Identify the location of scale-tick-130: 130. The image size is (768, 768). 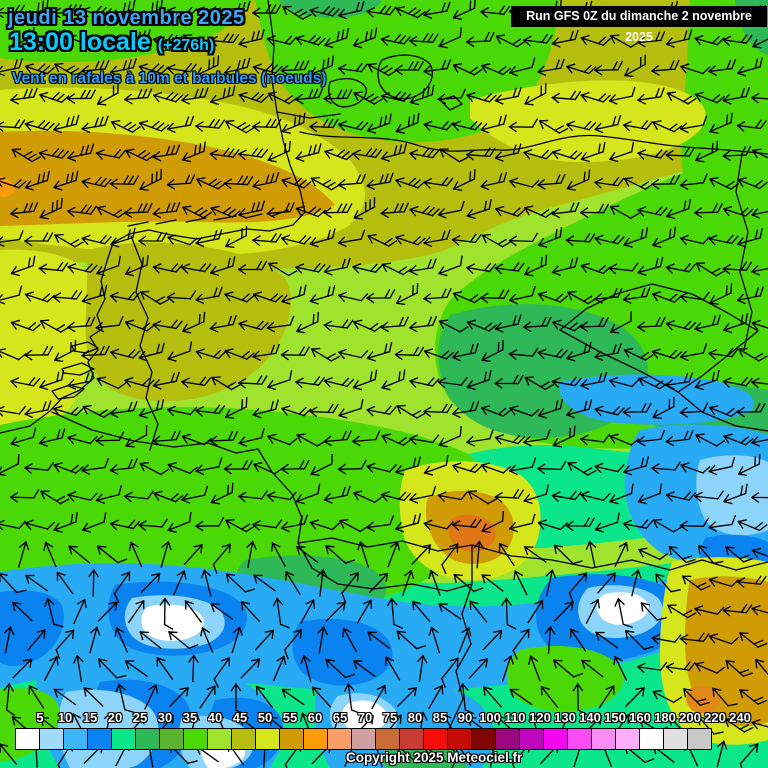
(565, 717).